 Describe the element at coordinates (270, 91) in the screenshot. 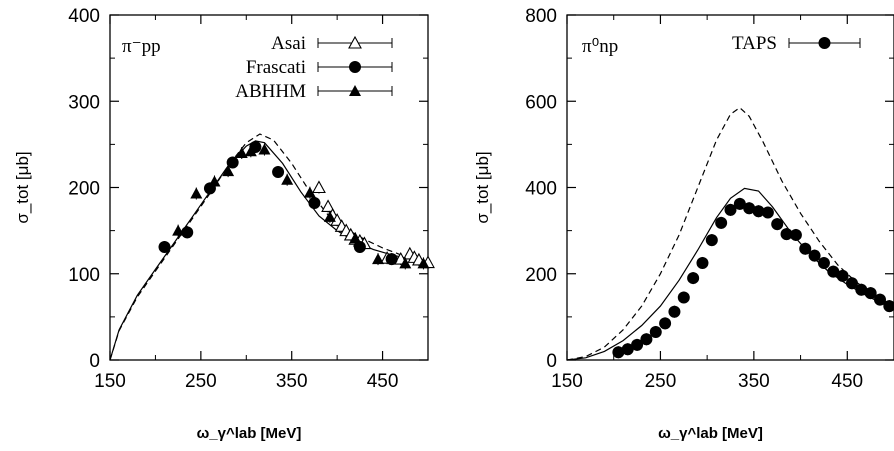

I see `legend-label: ABHHM` at that location.